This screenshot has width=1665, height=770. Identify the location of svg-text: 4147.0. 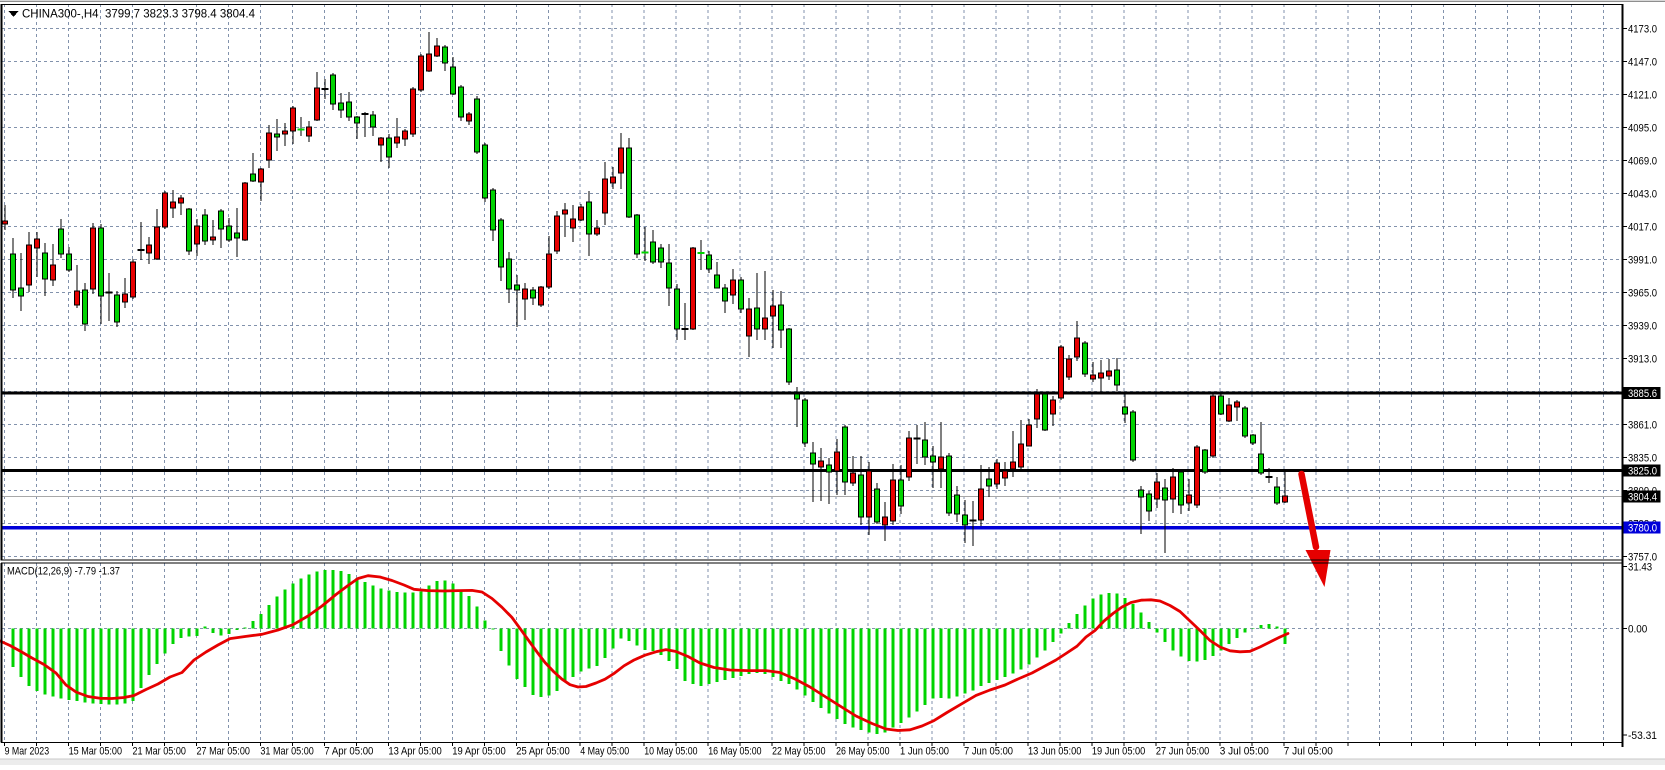
(1642, 62).